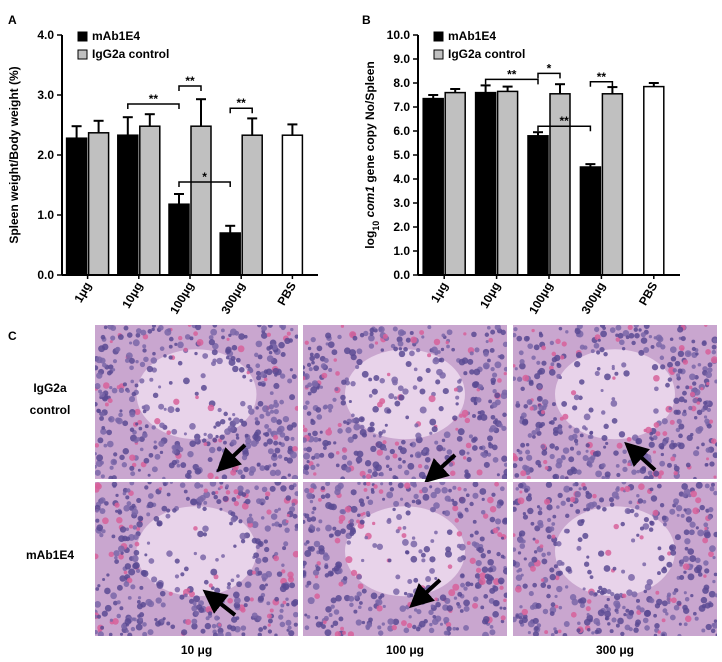  I want to click on x-tick-label: 10μg, so click(490, 295).